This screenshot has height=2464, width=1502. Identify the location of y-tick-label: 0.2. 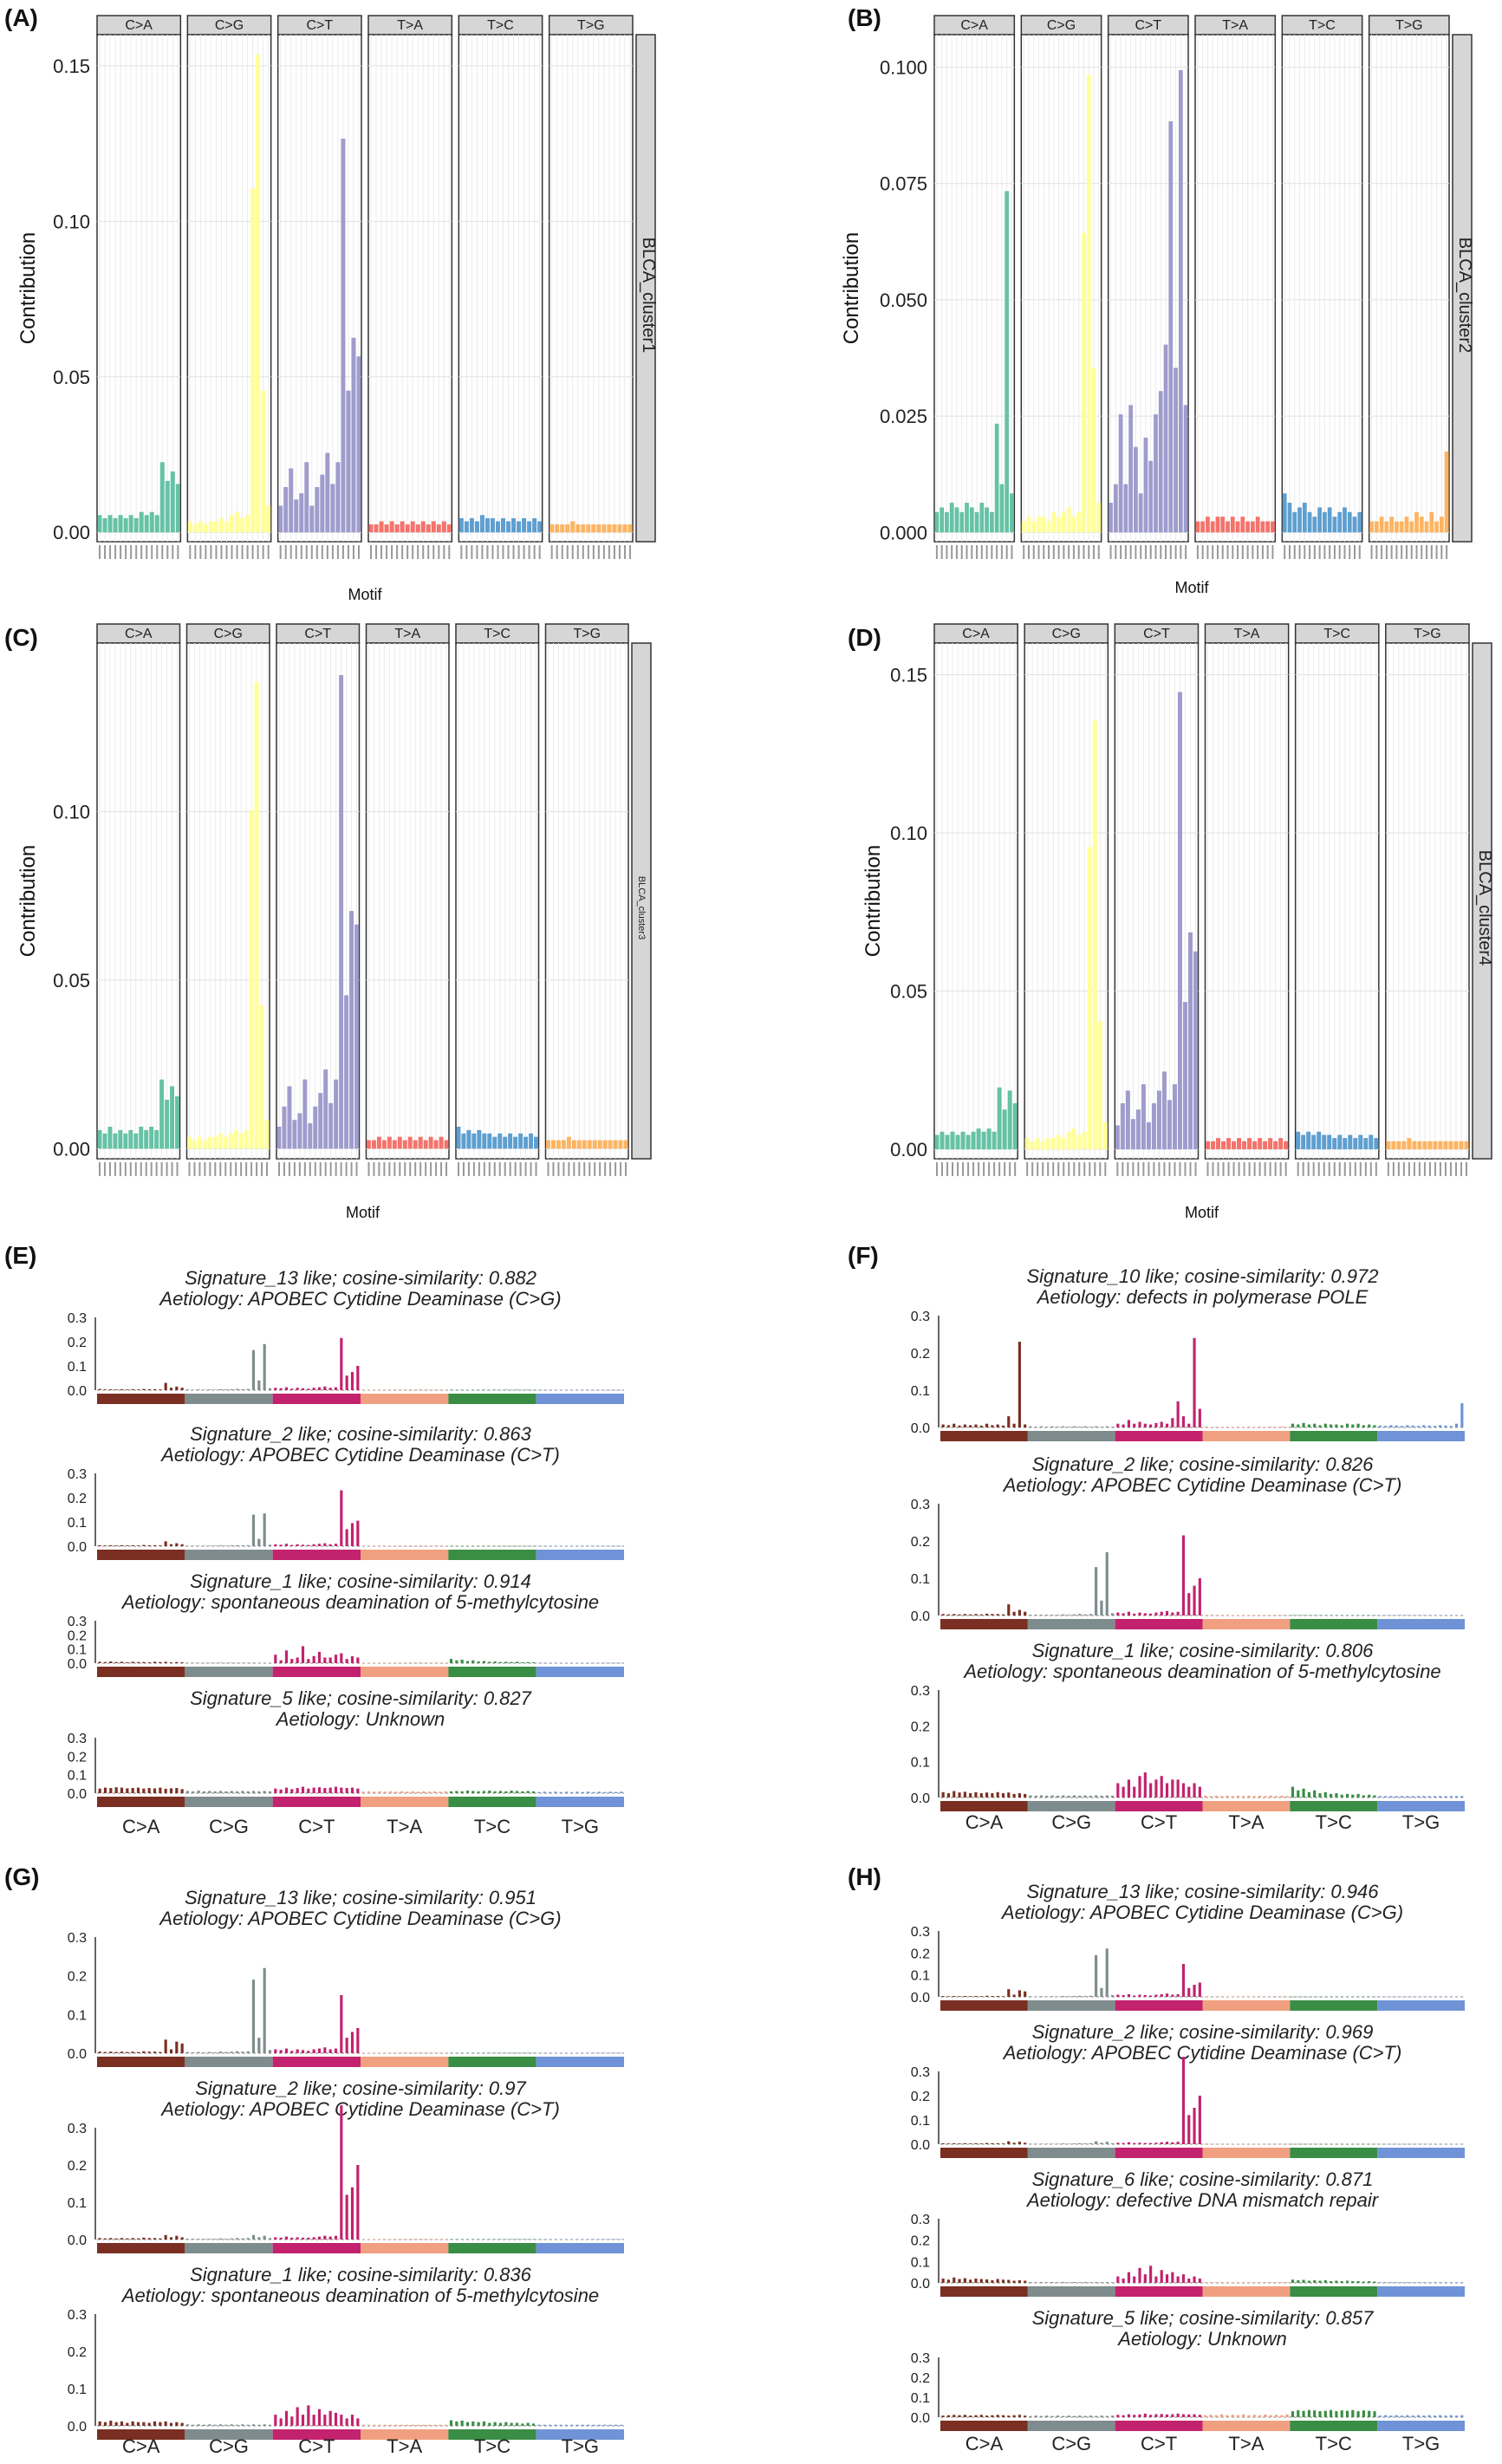
(920, 2379).